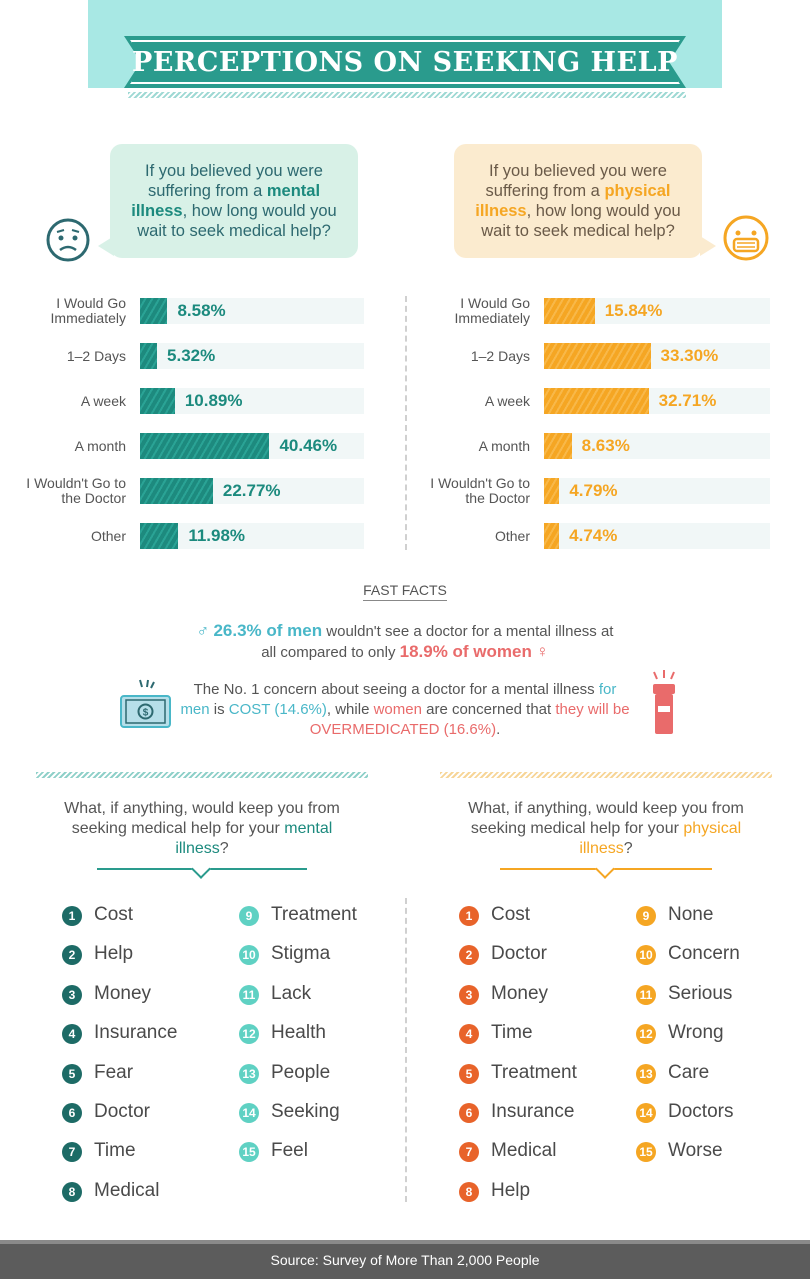 Image resolution: width=810 pixels, height=1279 pixels. I want to click on source-footer: Source: Survey of More Than 2,000 People, so click(405, 1259).